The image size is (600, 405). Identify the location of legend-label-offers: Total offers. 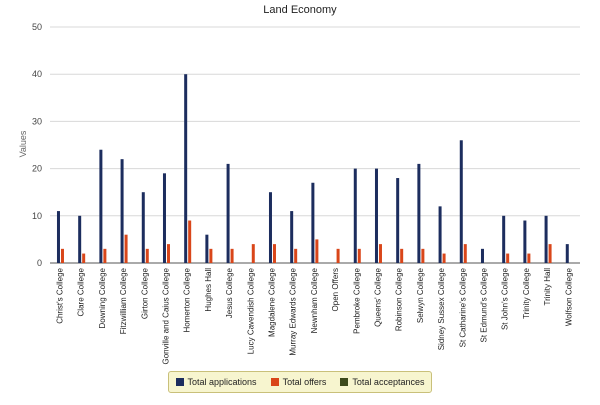
(304, 382).